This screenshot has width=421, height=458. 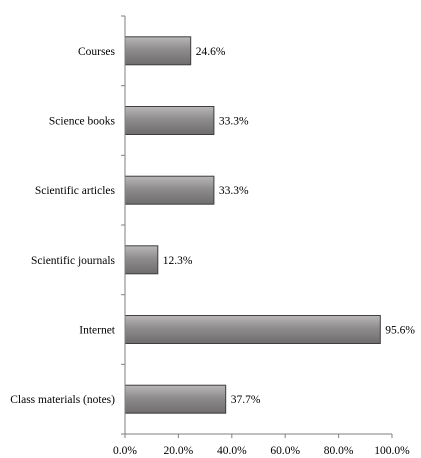 I want to click on x-tick-label-1: 20.0%, so click(x=179, y=451).